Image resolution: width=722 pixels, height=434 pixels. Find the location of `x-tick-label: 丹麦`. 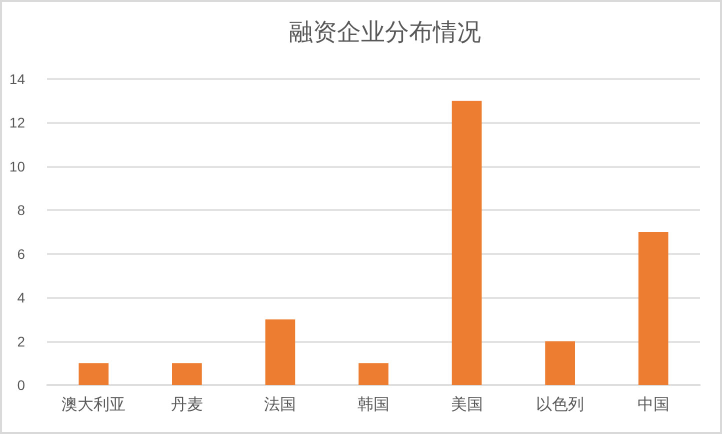

x-tick-label: 丹麦 is located at coordinates (186, 405).